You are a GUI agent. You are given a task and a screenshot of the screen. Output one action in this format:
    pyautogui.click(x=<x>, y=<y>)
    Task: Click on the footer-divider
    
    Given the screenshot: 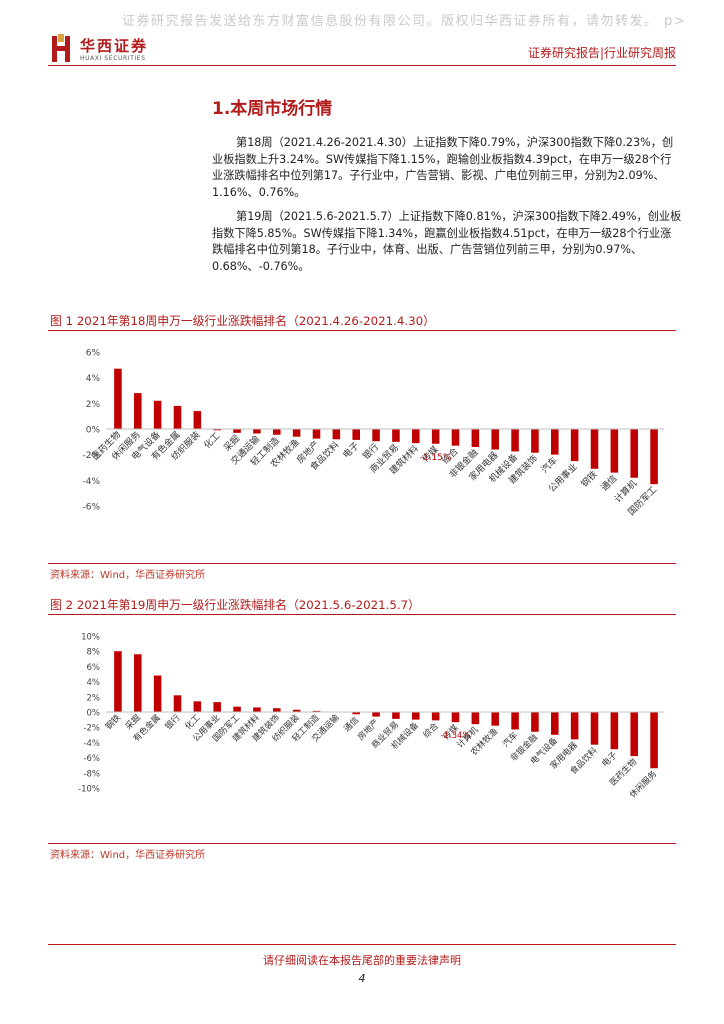 What is the action you would take?
    pyautogui.click(x=362, y=944)
    